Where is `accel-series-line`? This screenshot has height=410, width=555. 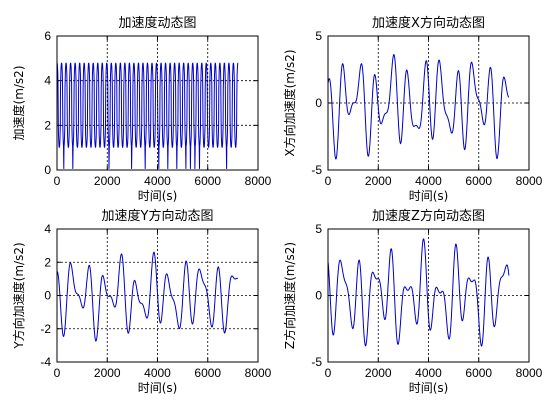 accel-series-line is located at coordinates (147, 115).